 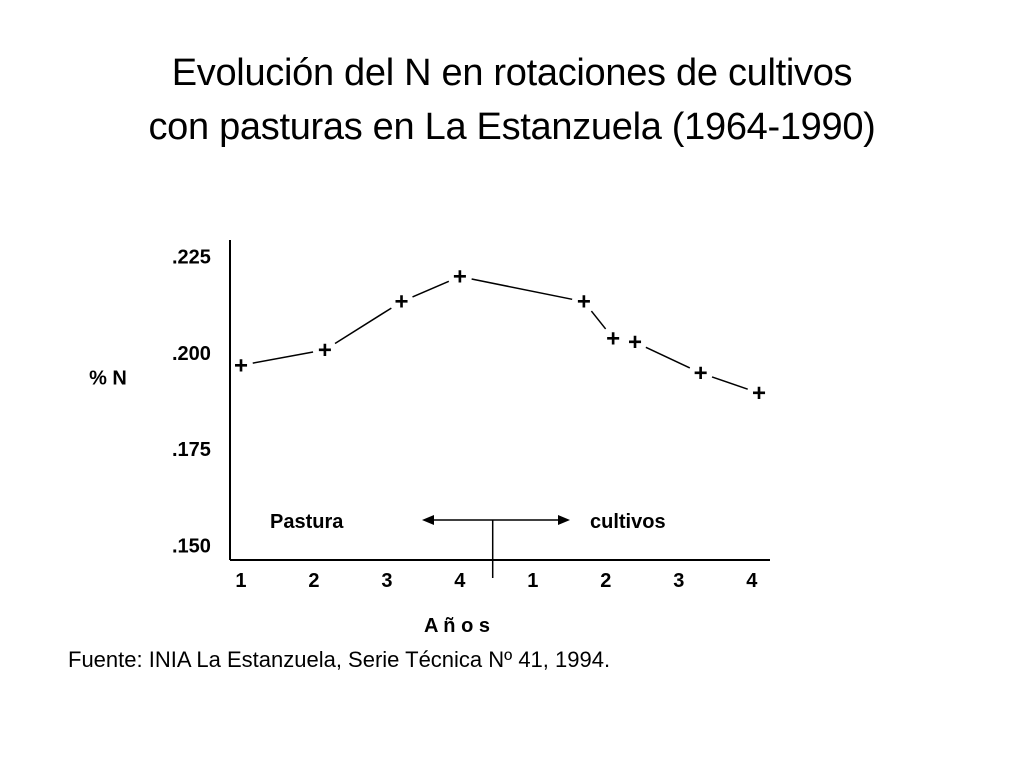 I want to click on right-arrow-head, so click(x=564, y=520).